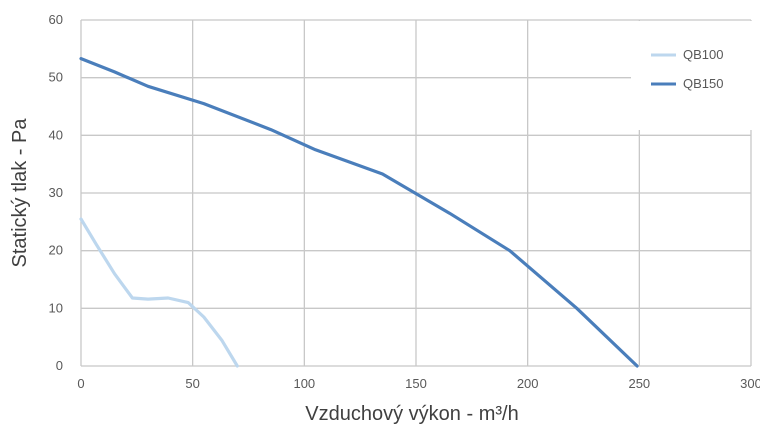  I want to click on y-axis-title: Statický tlak - Pa, so click(20, 193).